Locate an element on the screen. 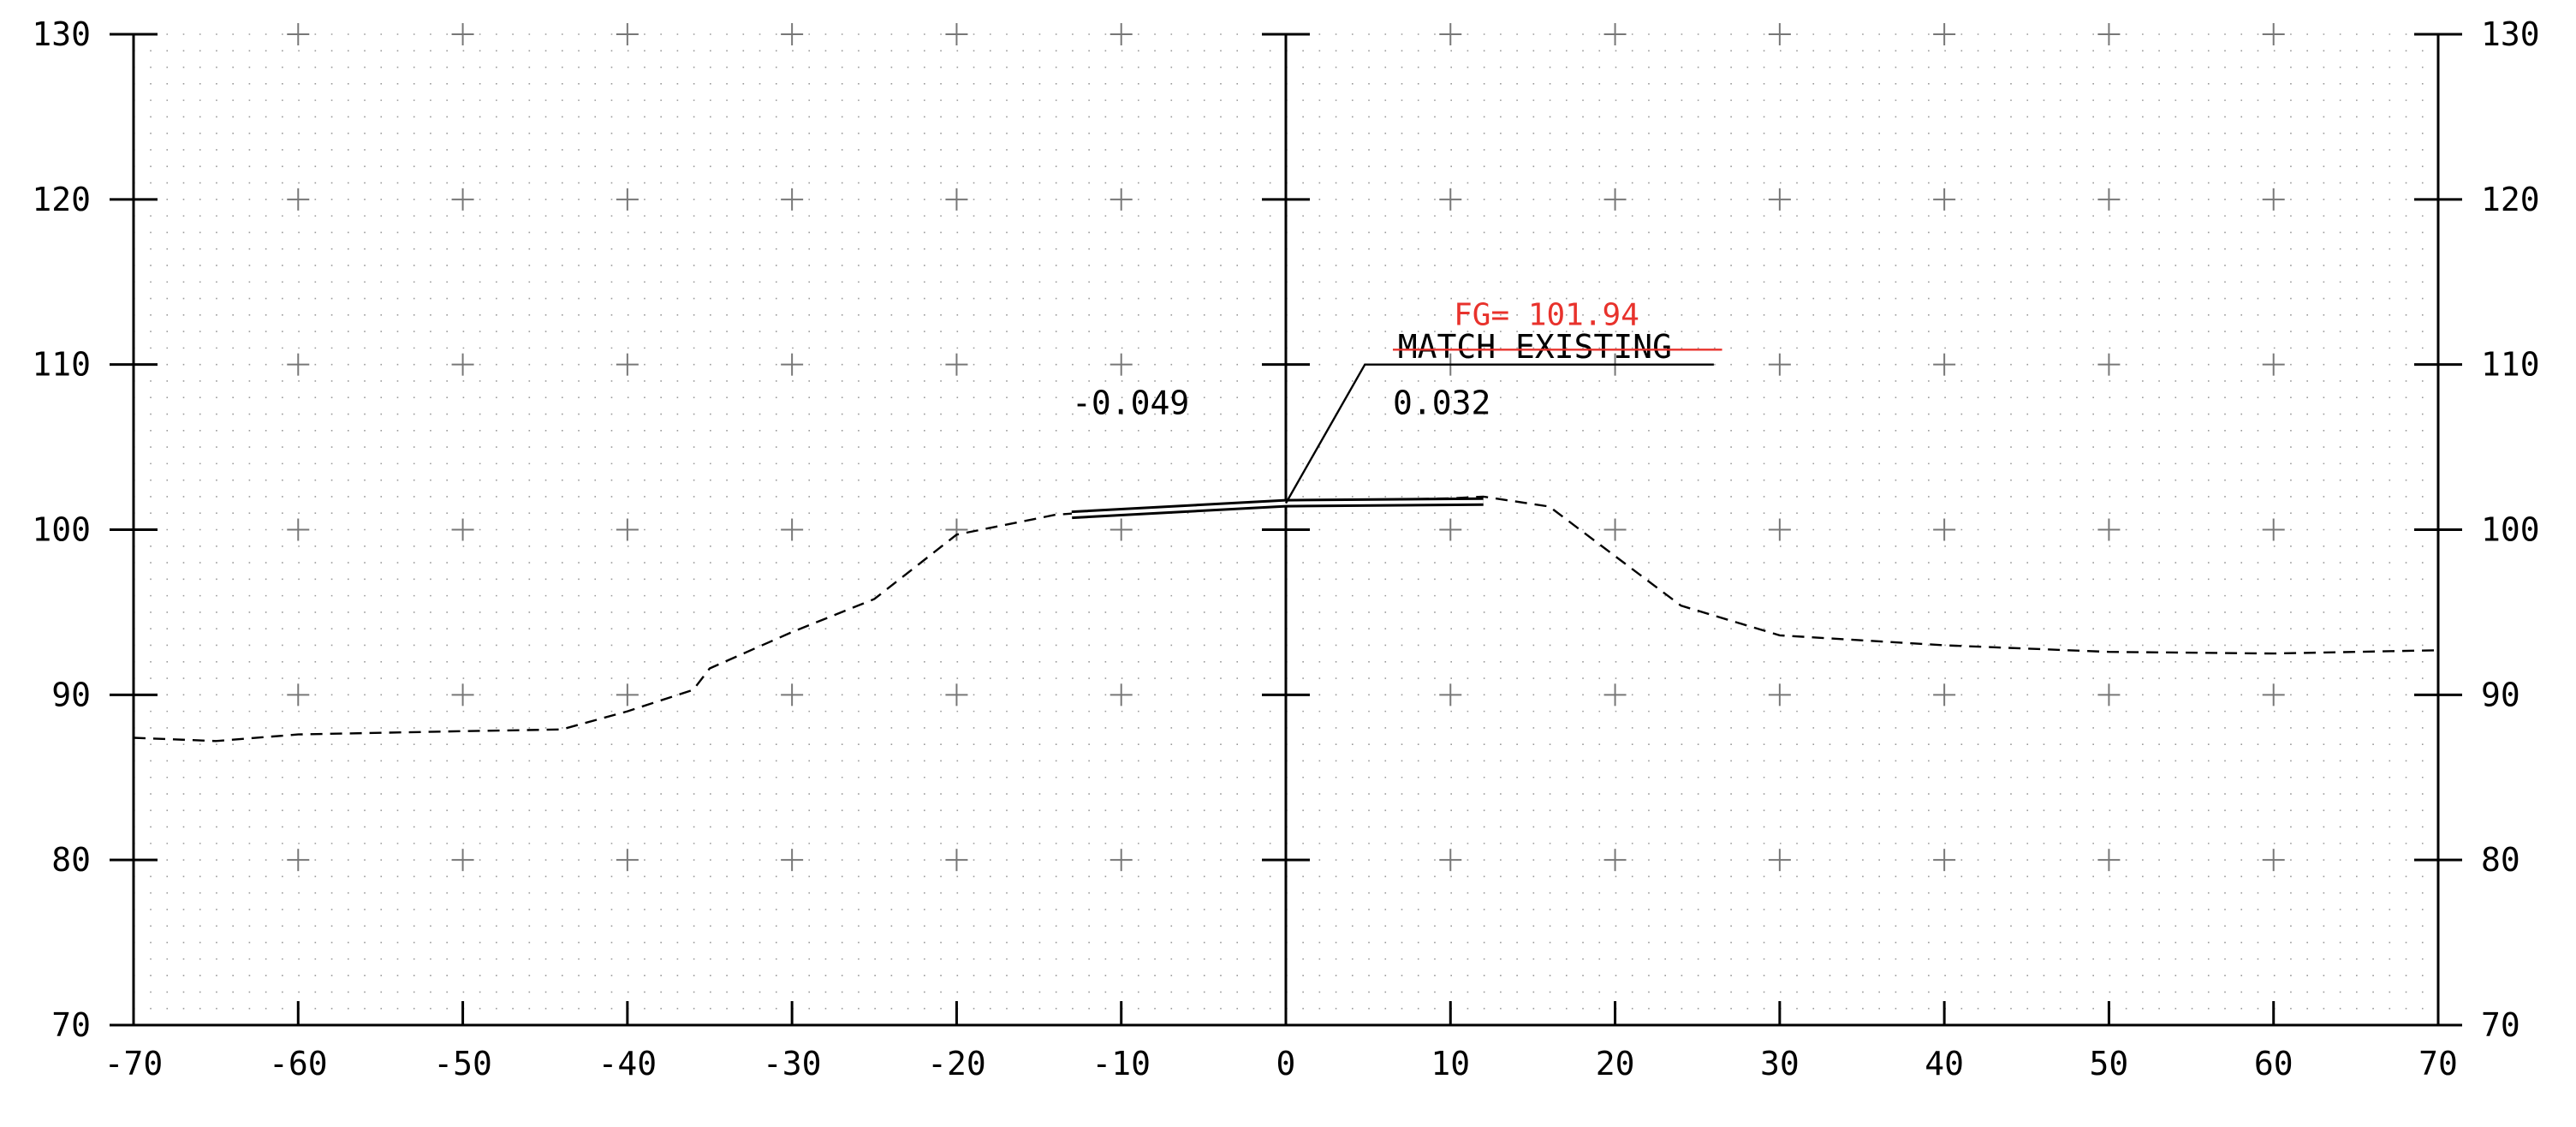 This screenshot has width=2576, height=1127. x-tick-label: 20 is located at coordinates (1616, 1064).